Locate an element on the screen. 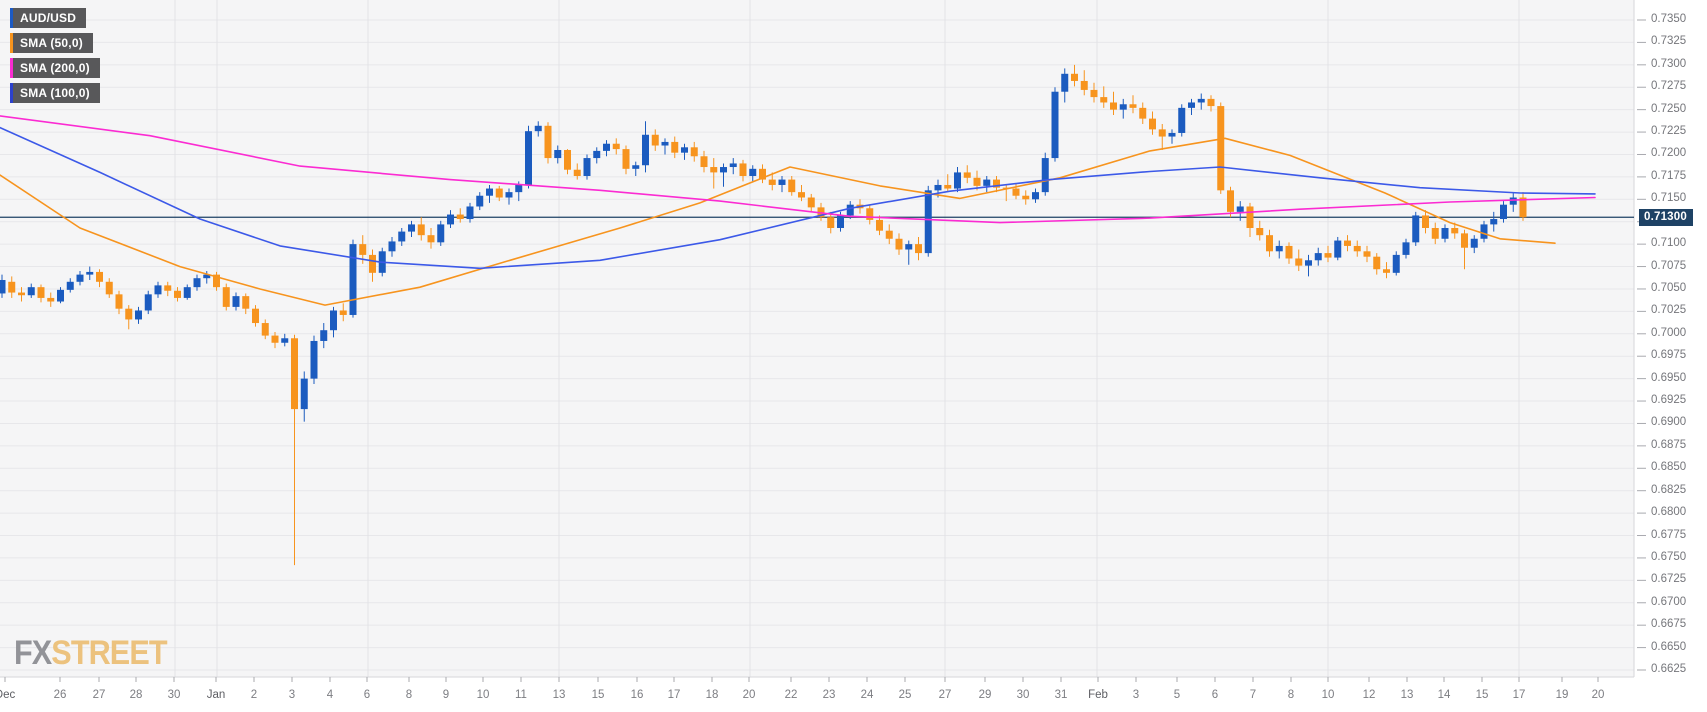 The width and height of the screenshot is (1707, 712). fxstreet-logo-fx: FX is located at coordinates (33, 653).